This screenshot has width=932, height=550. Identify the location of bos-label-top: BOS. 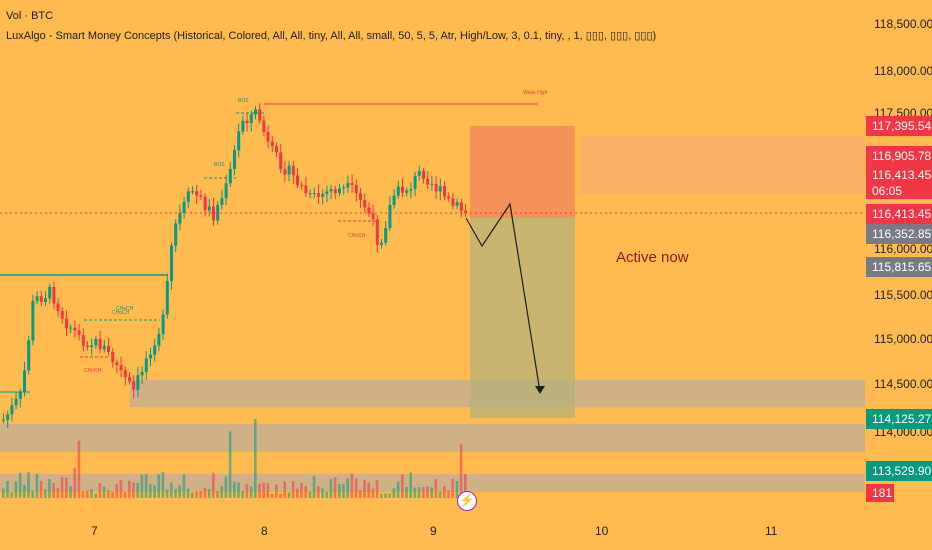
(243, 101).